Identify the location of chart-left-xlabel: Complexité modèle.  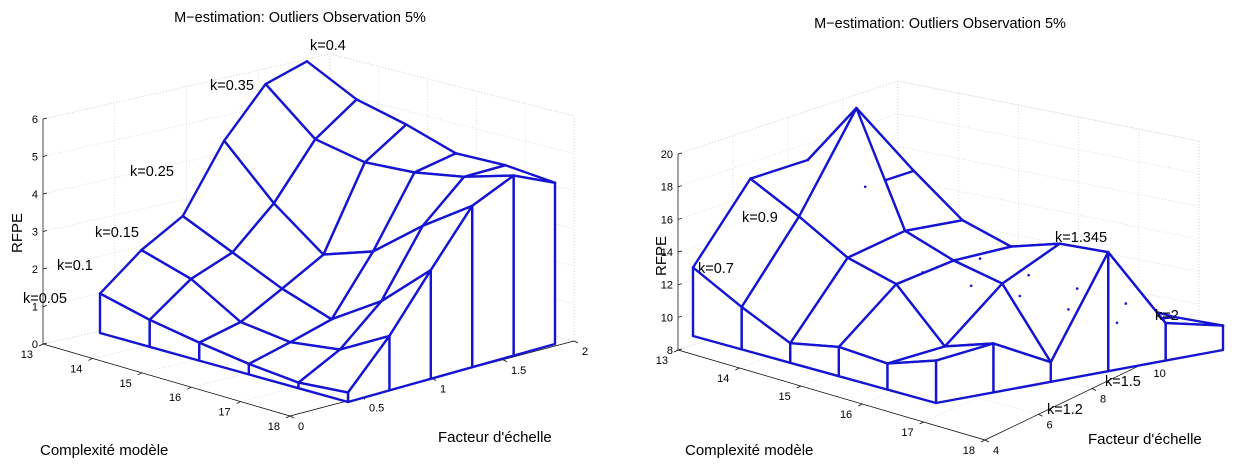
(104, 450).